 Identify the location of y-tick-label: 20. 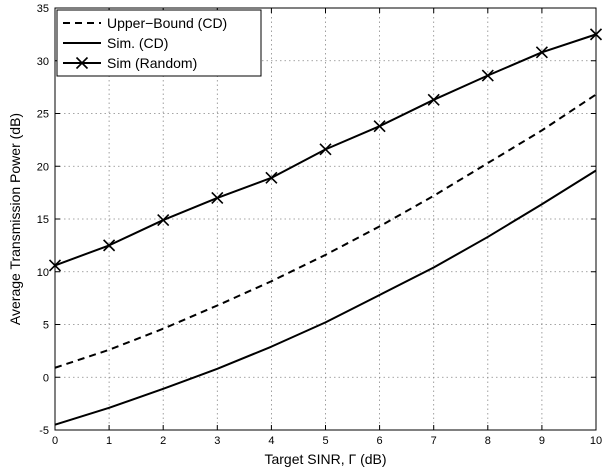
(43, 167).